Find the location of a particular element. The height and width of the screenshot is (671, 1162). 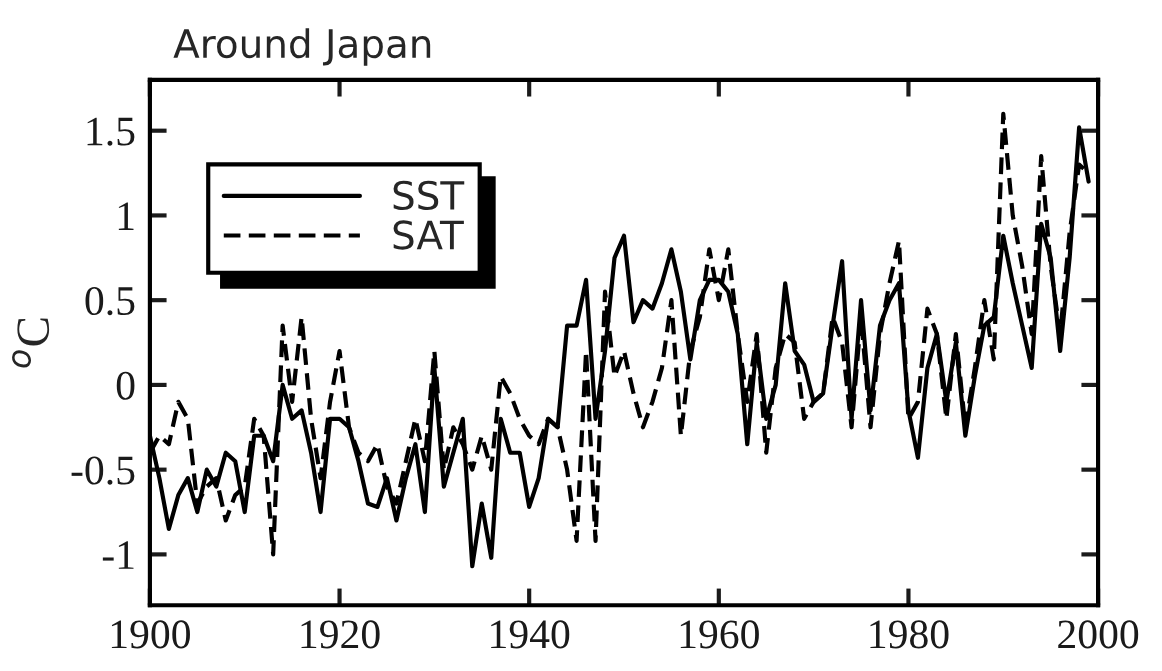

y-tick-label: 1 is located at coordinates (126, 216).